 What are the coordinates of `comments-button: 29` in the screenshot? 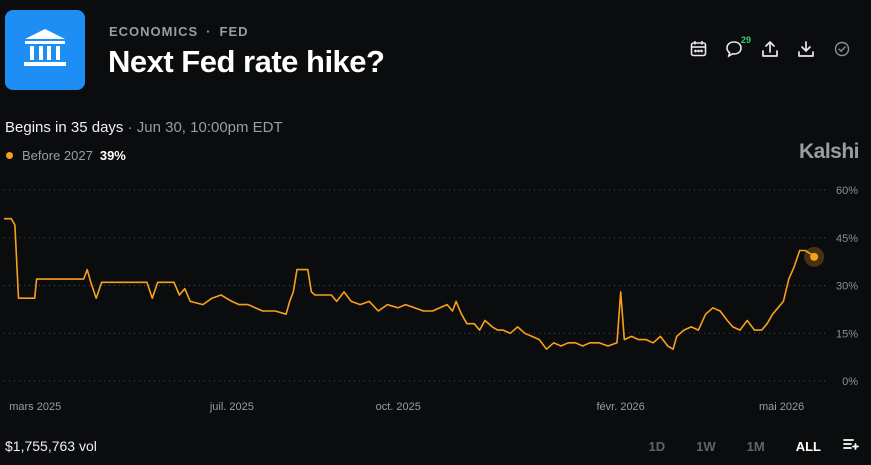 It's located at (737, 49).